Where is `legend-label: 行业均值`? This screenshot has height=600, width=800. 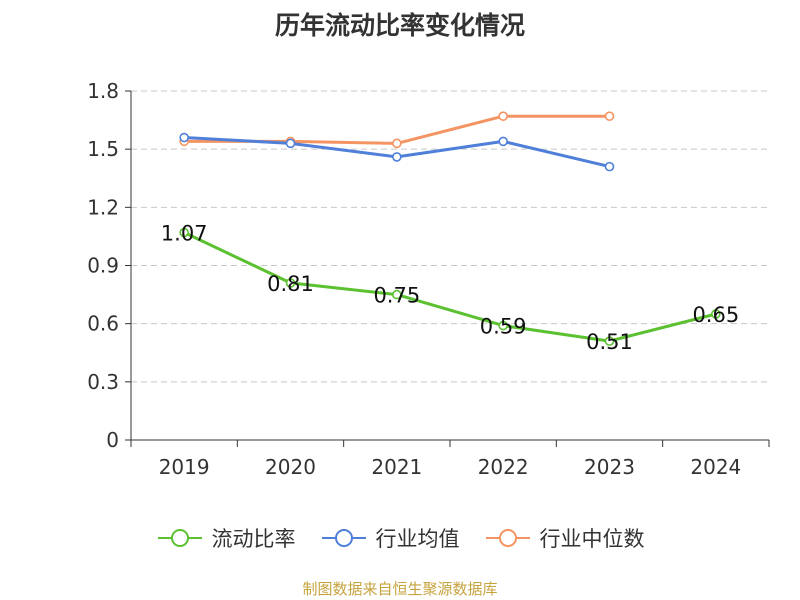 legend-label: 行业均值 is located at coordinates (417, 539).